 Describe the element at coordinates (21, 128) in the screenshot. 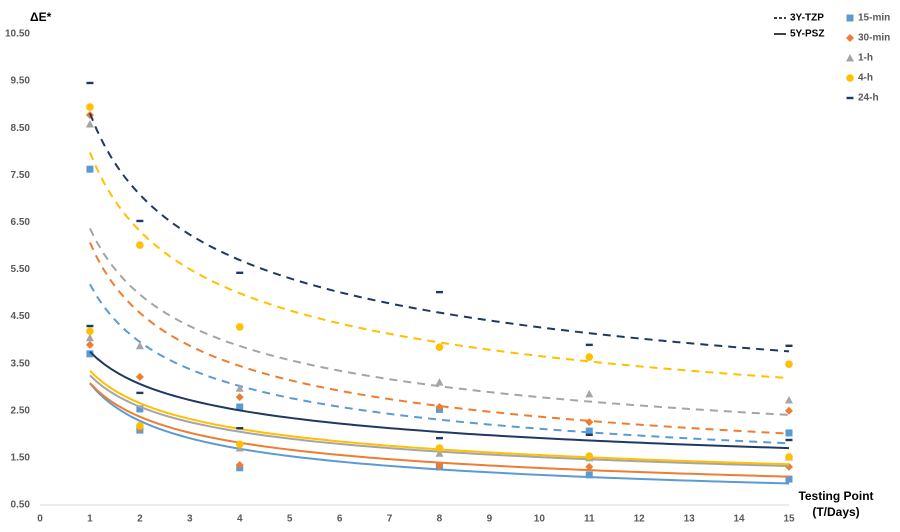

I see `y-tick-label: 8.50` at that location.